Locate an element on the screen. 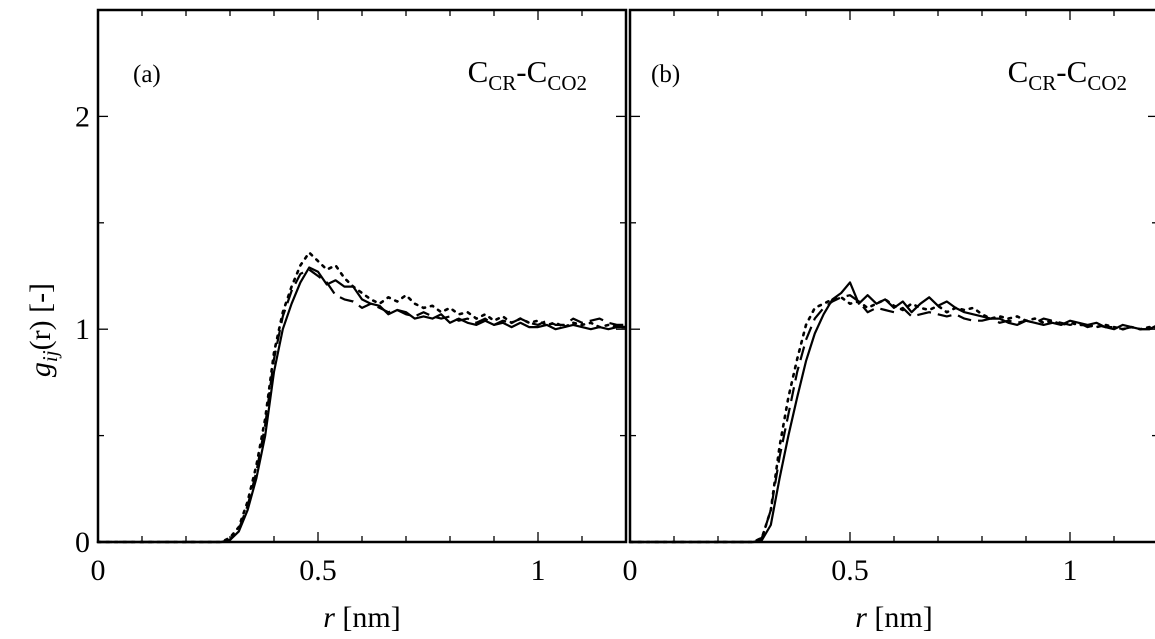 The height and width of the screenshot is (639, 1155). panel-b-x-tick-label: 0 is located at coordinates (630, 570).